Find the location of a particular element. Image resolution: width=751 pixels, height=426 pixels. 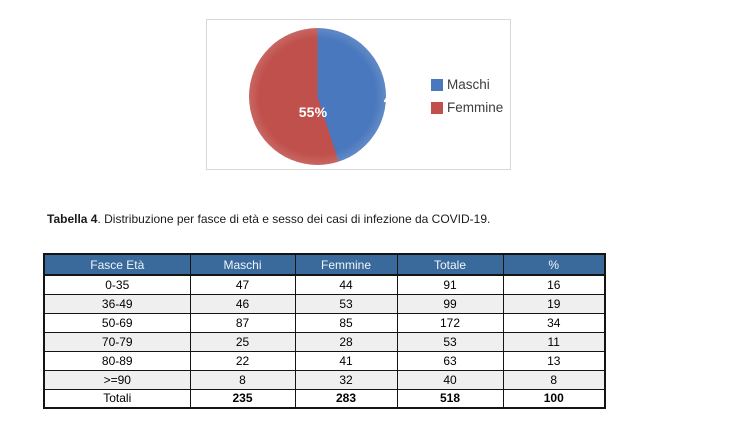

cell-femmine: 85 is located at coordinates (346, 322).